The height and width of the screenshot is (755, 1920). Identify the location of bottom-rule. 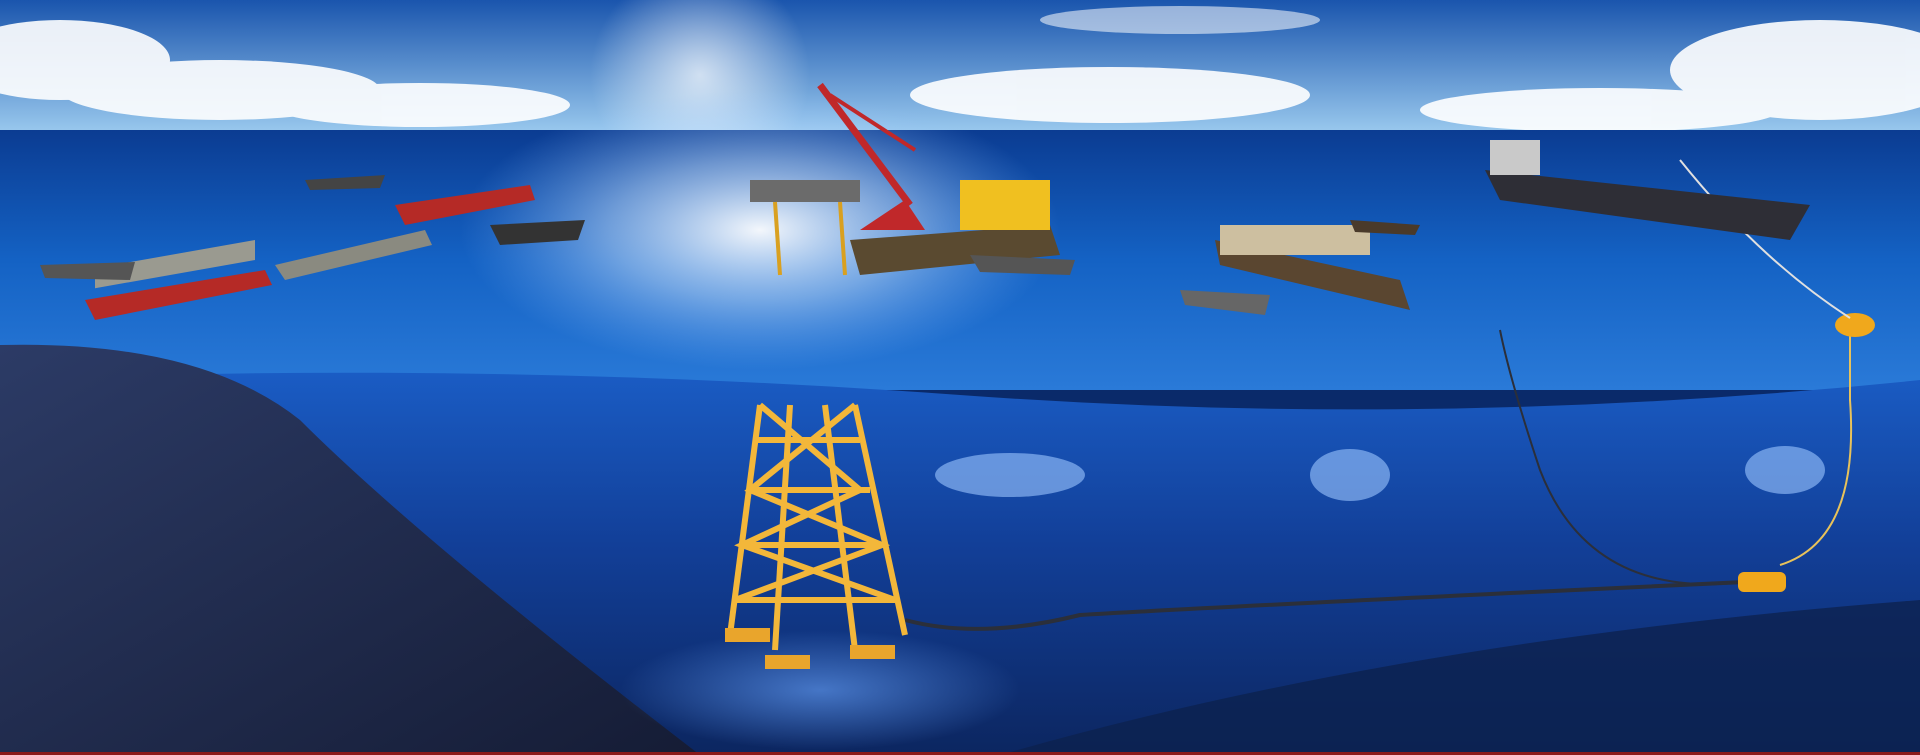
(960, 753).